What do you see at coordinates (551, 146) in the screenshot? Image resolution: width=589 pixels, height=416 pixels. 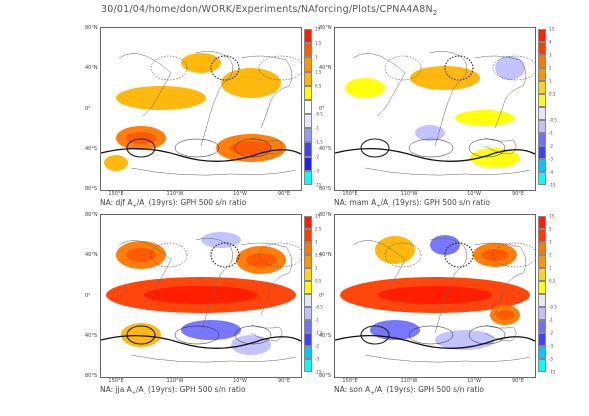 I see `colorbar-tick-label: -2` at bounding box center [551, 146].